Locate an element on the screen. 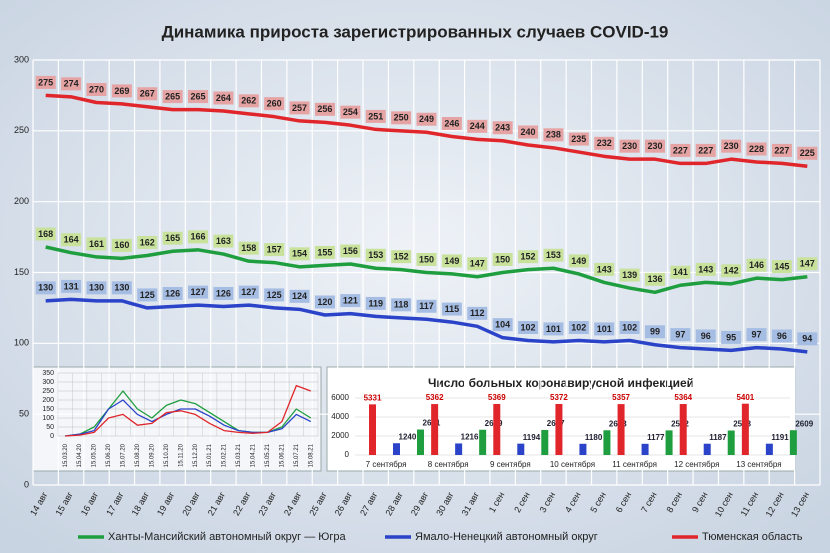 The image size is (830, 553). data-label: 157 is located at coordinates (274, 249).